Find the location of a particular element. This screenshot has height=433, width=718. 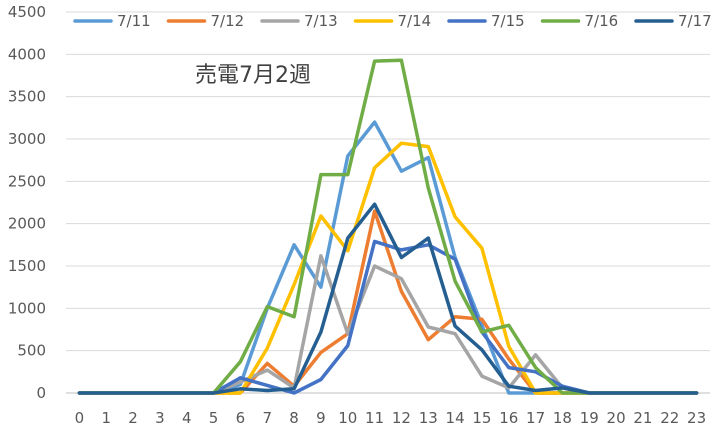

x-tick-label-7: 7 is located at coordinates (267, 418).